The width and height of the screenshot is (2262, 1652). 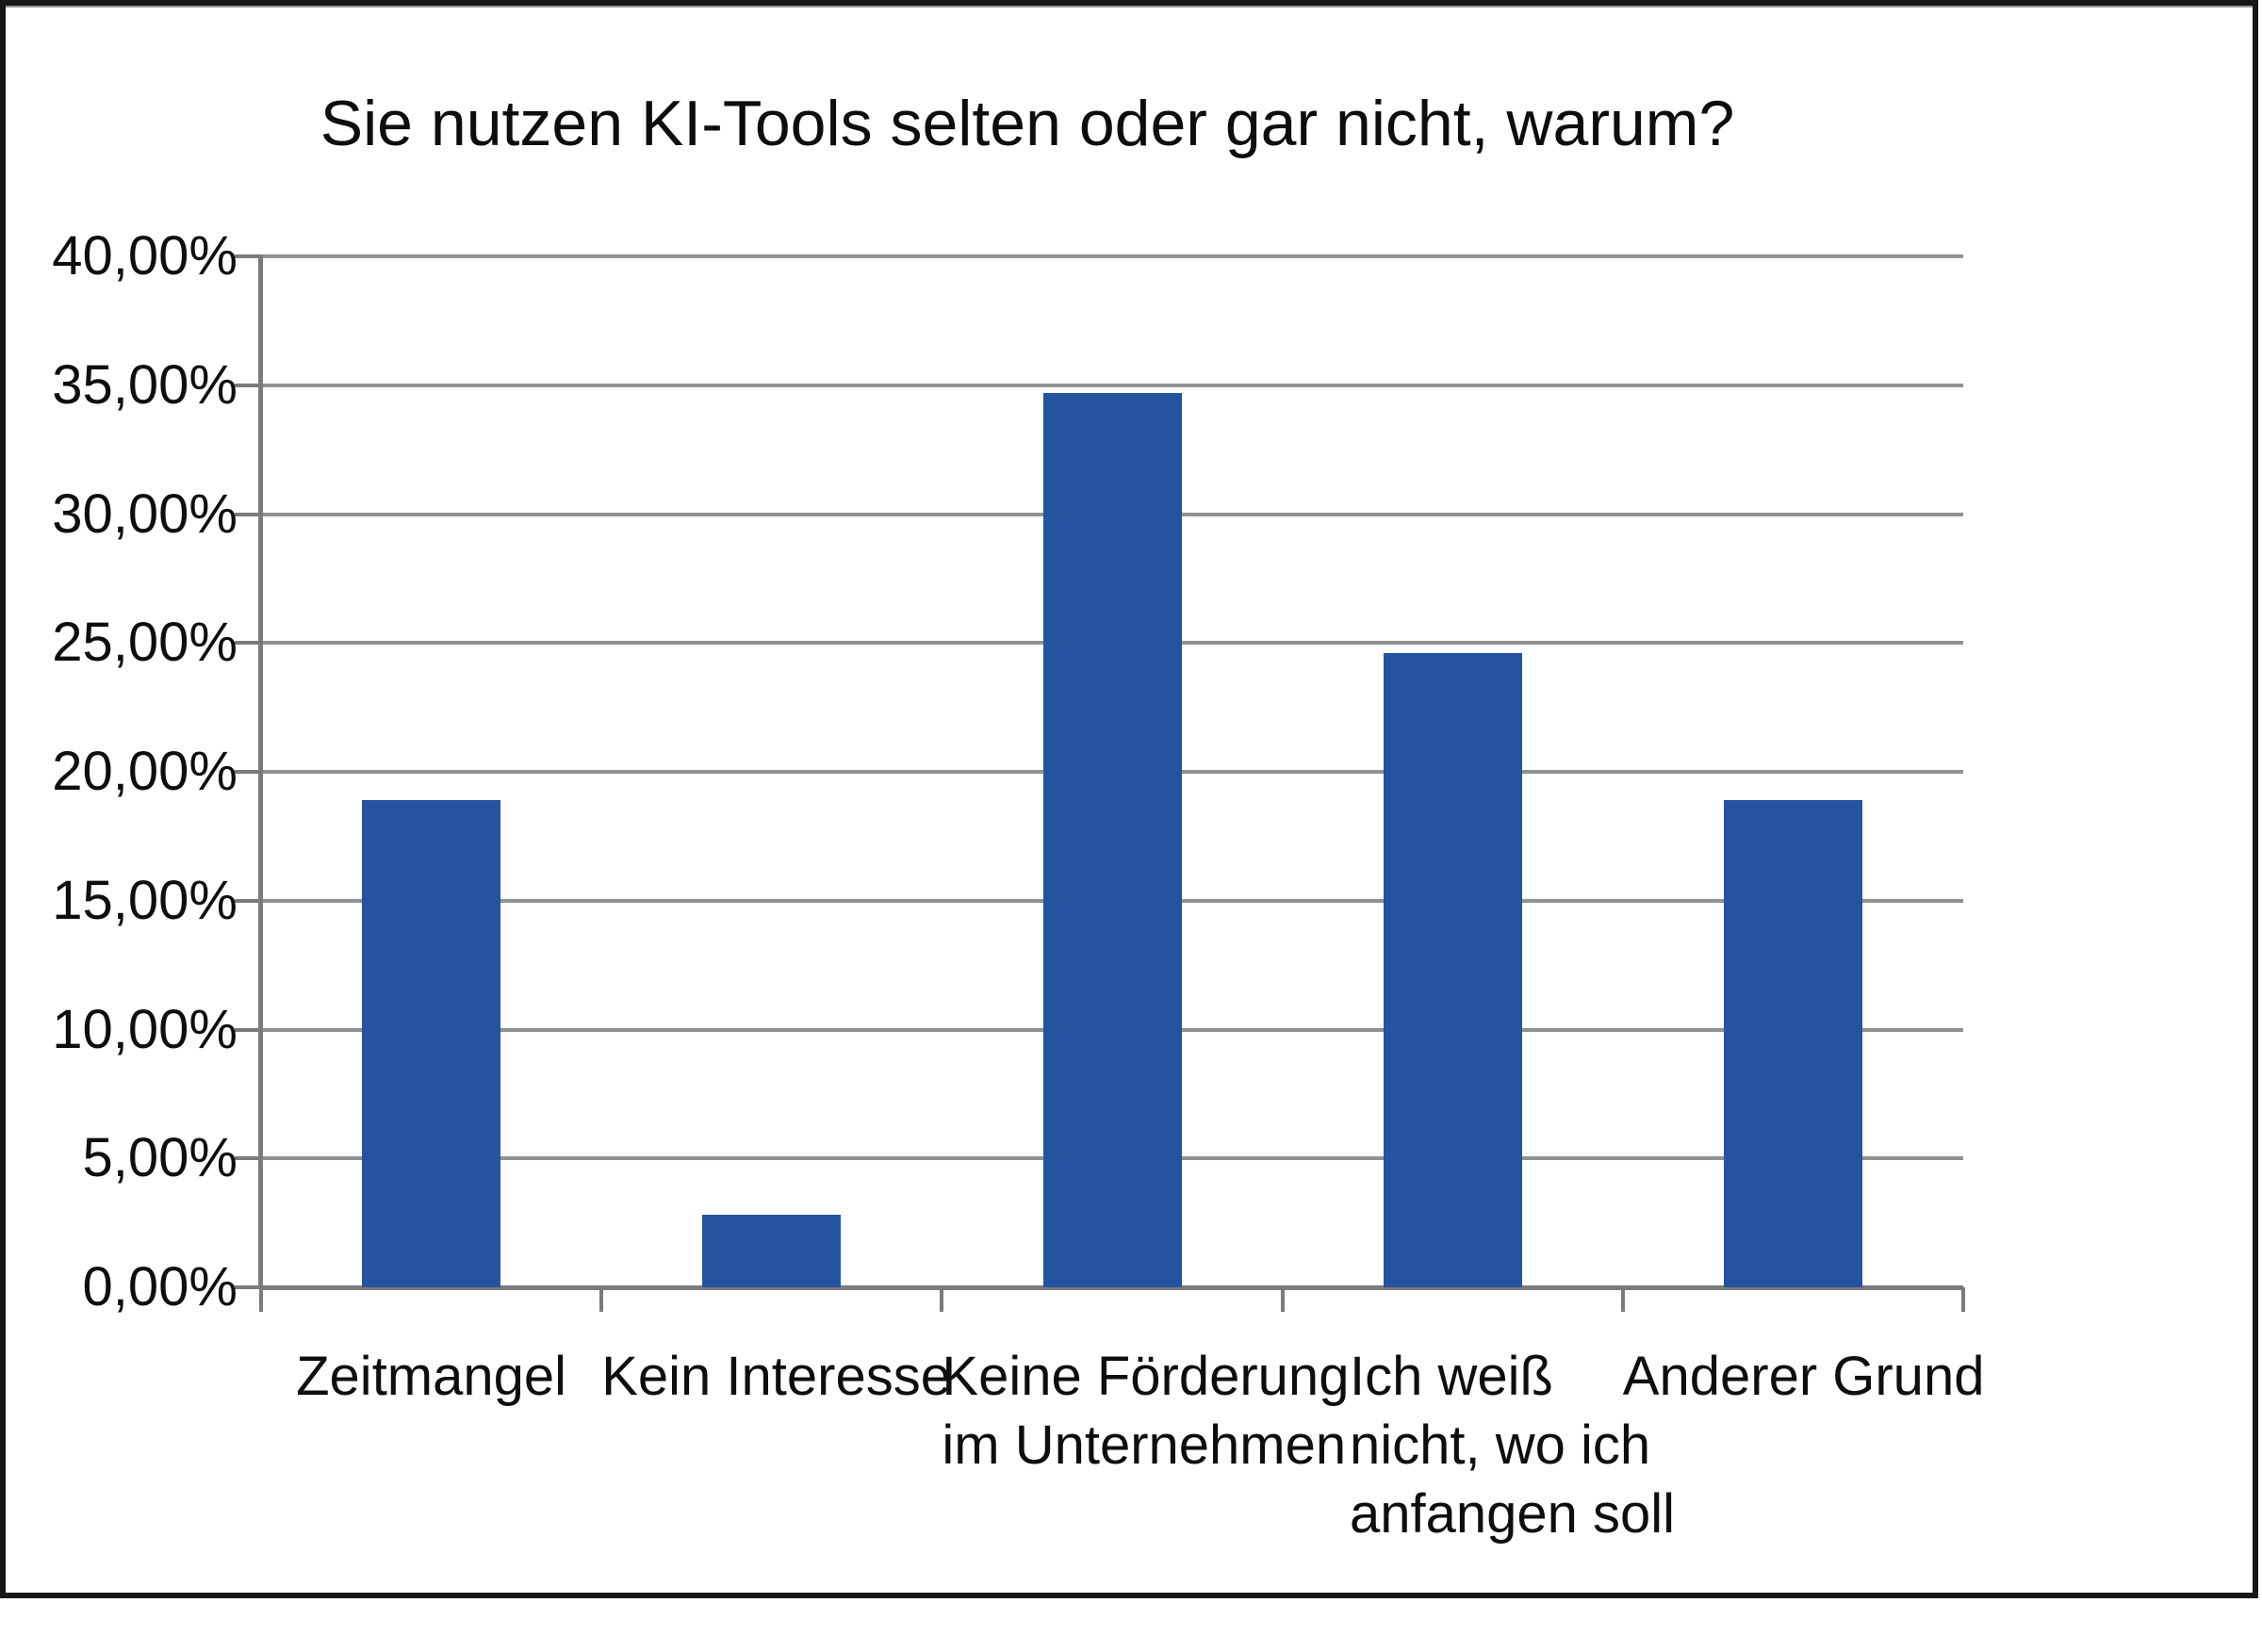 I want to click on x-axis-category-label: Zeitmangel, so click(x=431, y=1376).